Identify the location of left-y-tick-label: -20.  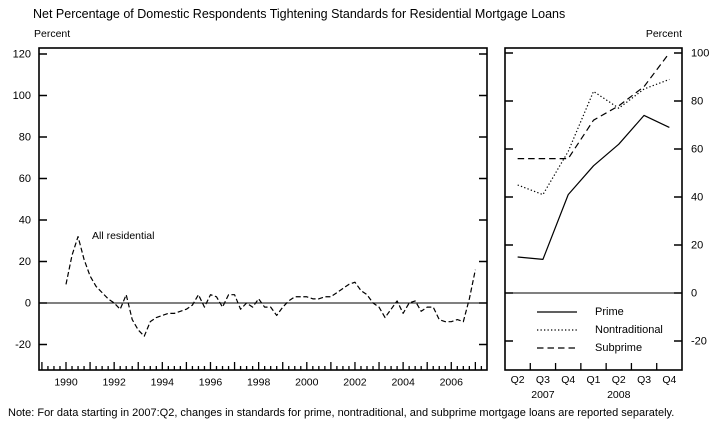
(23, 345).